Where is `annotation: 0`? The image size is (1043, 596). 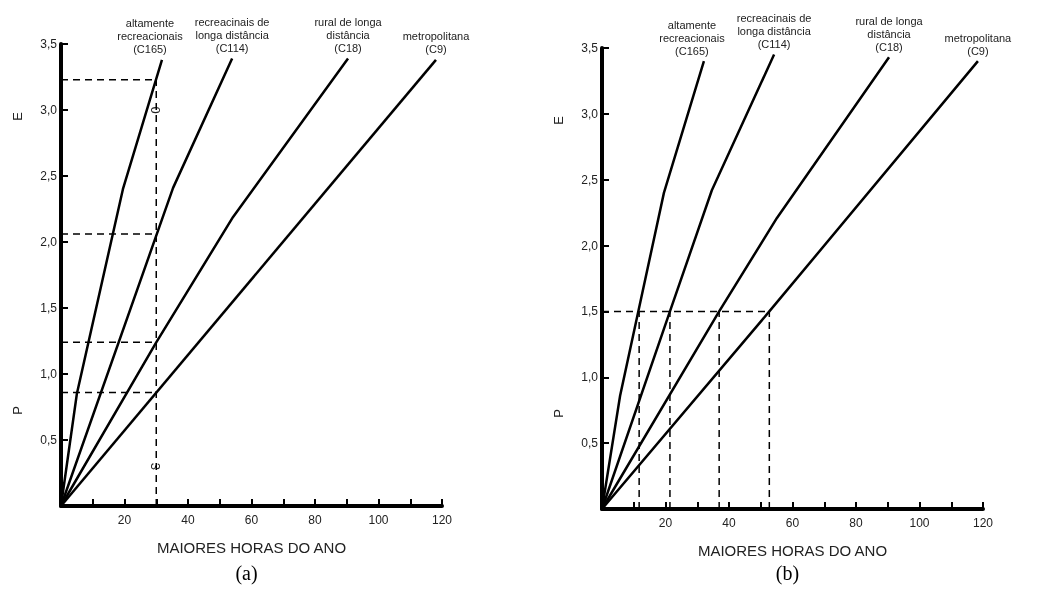
annotation: 0 is located at coordinates (156, 110).